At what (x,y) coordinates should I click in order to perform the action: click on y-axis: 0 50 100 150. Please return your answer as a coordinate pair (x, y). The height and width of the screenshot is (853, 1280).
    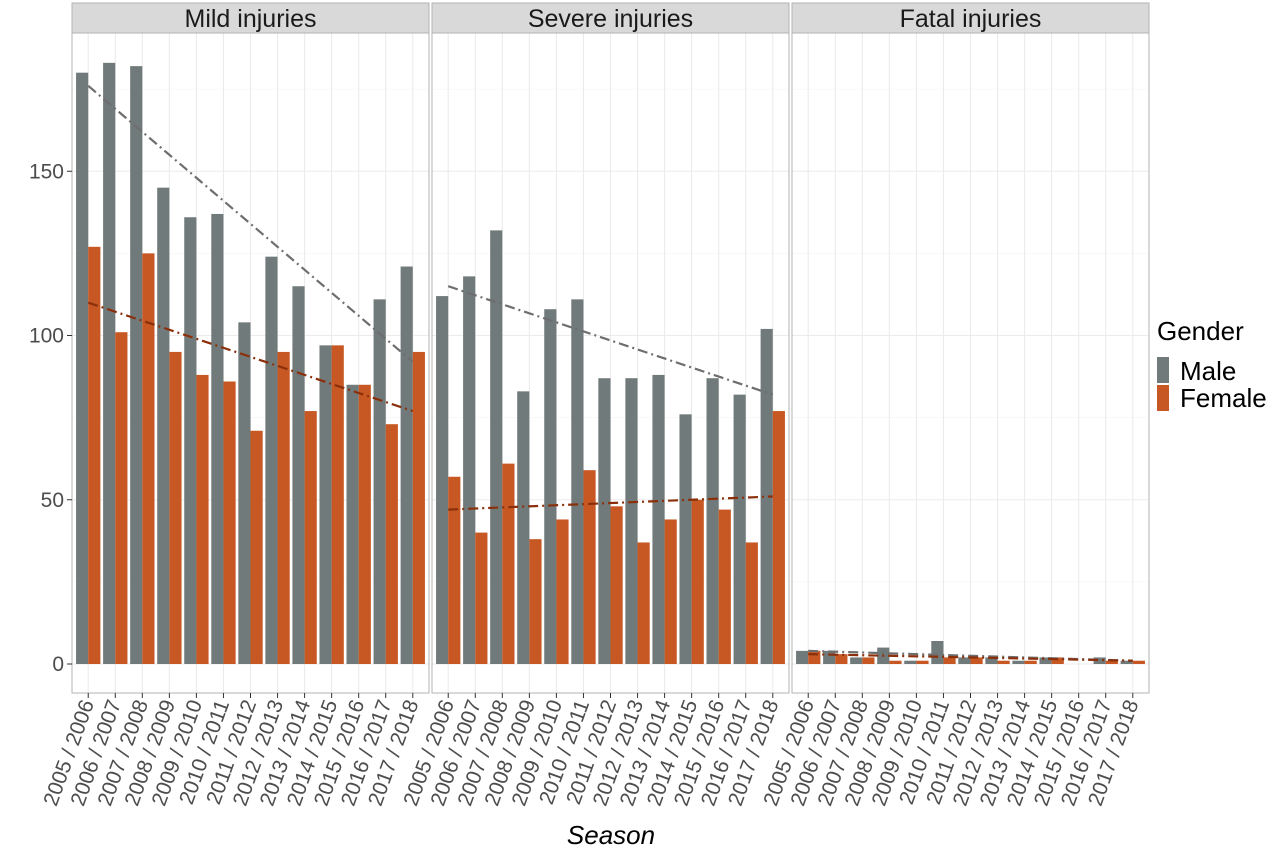
    Looking at the image, I should click on (50, 418).